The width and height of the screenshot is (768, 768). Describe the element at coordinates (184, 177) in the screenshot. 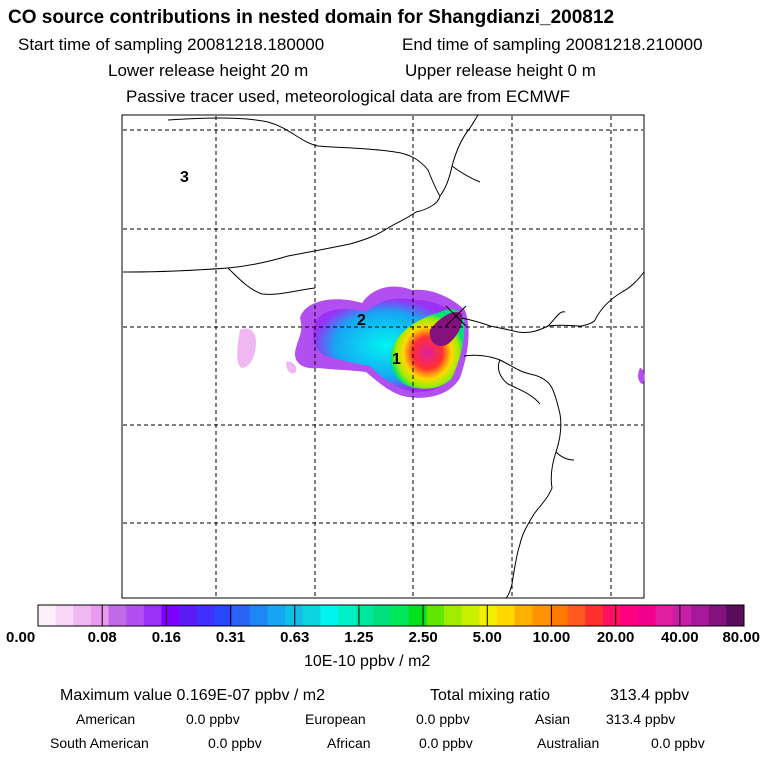

I see `annotation-3: 3` at that location.